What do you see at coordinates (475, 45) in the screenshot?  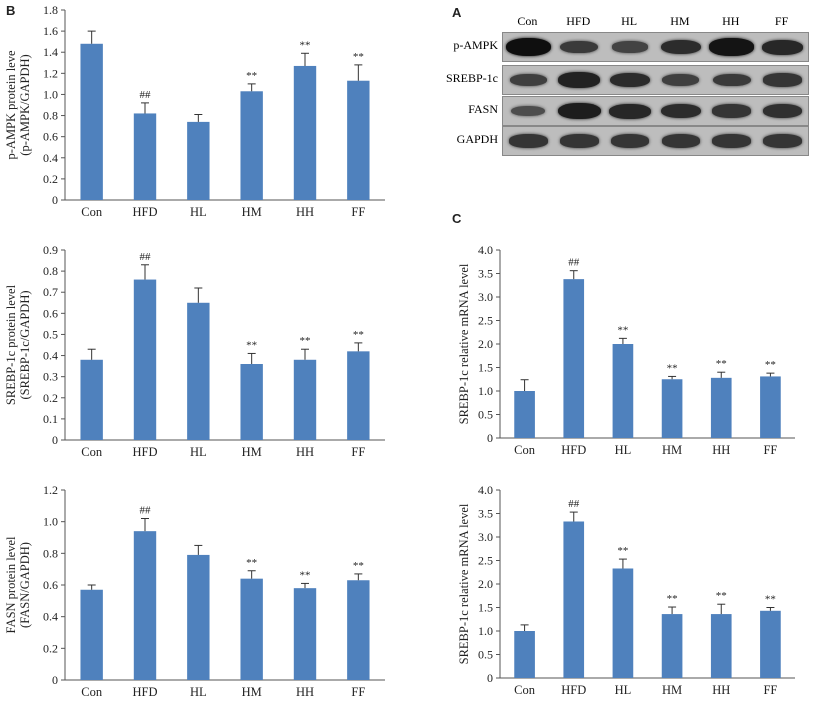 I see `blot-row-label: p-AMPK` at bounding box center [475, 45].